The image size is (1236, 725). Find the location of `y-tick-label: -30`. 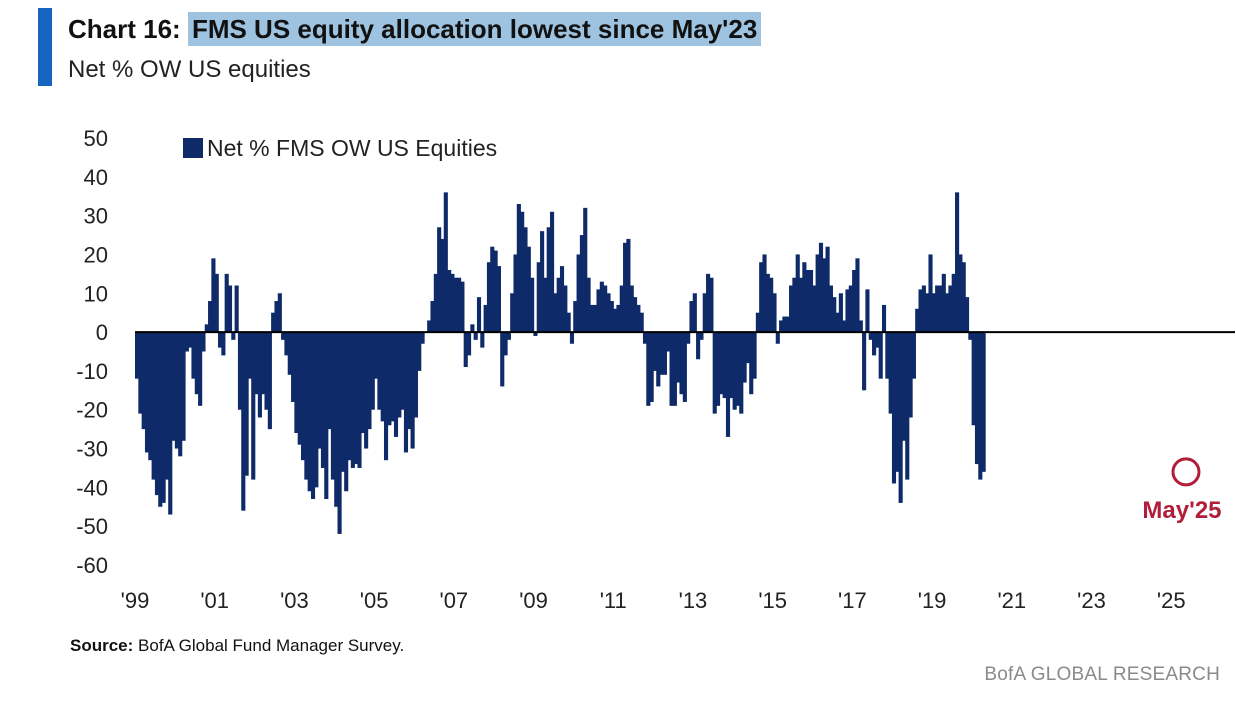

y-tick-label: -30 is located at coordinates (92, 449).